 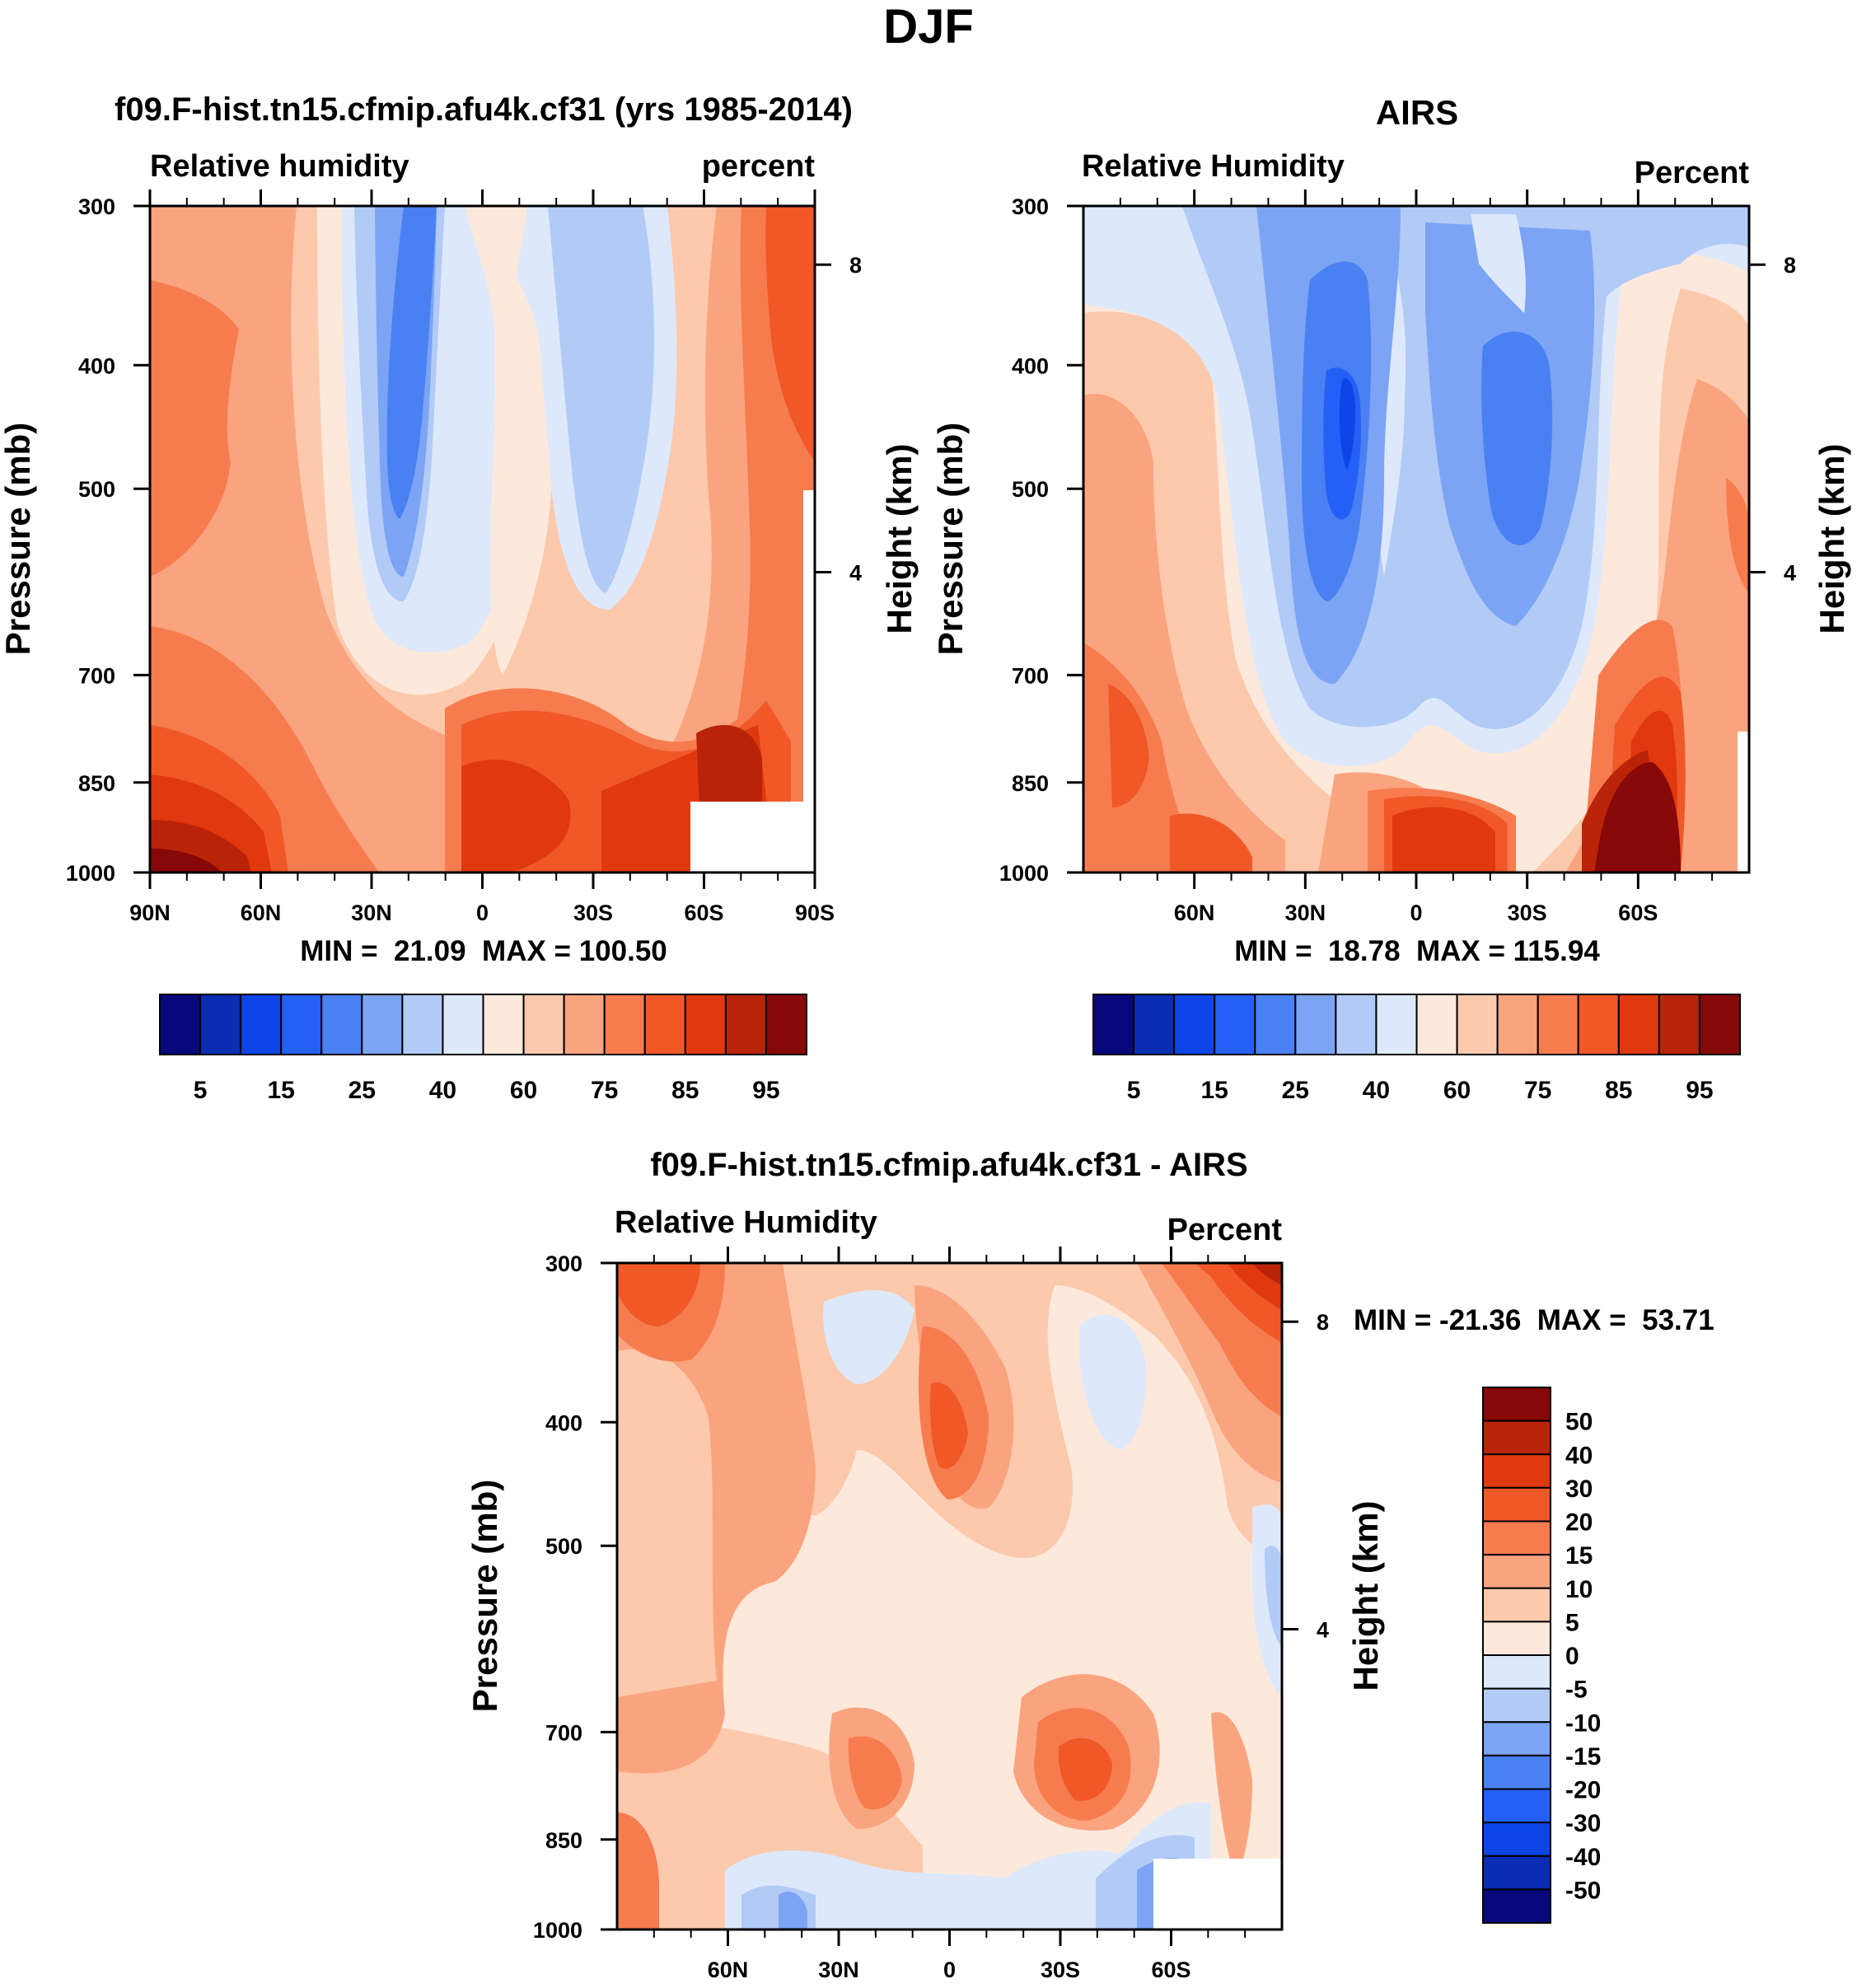 What do you see at coordinates (1417, 112) in the screenshot?
I see `obs-panel-title: AIRS` at bounding box center [1417, 112].